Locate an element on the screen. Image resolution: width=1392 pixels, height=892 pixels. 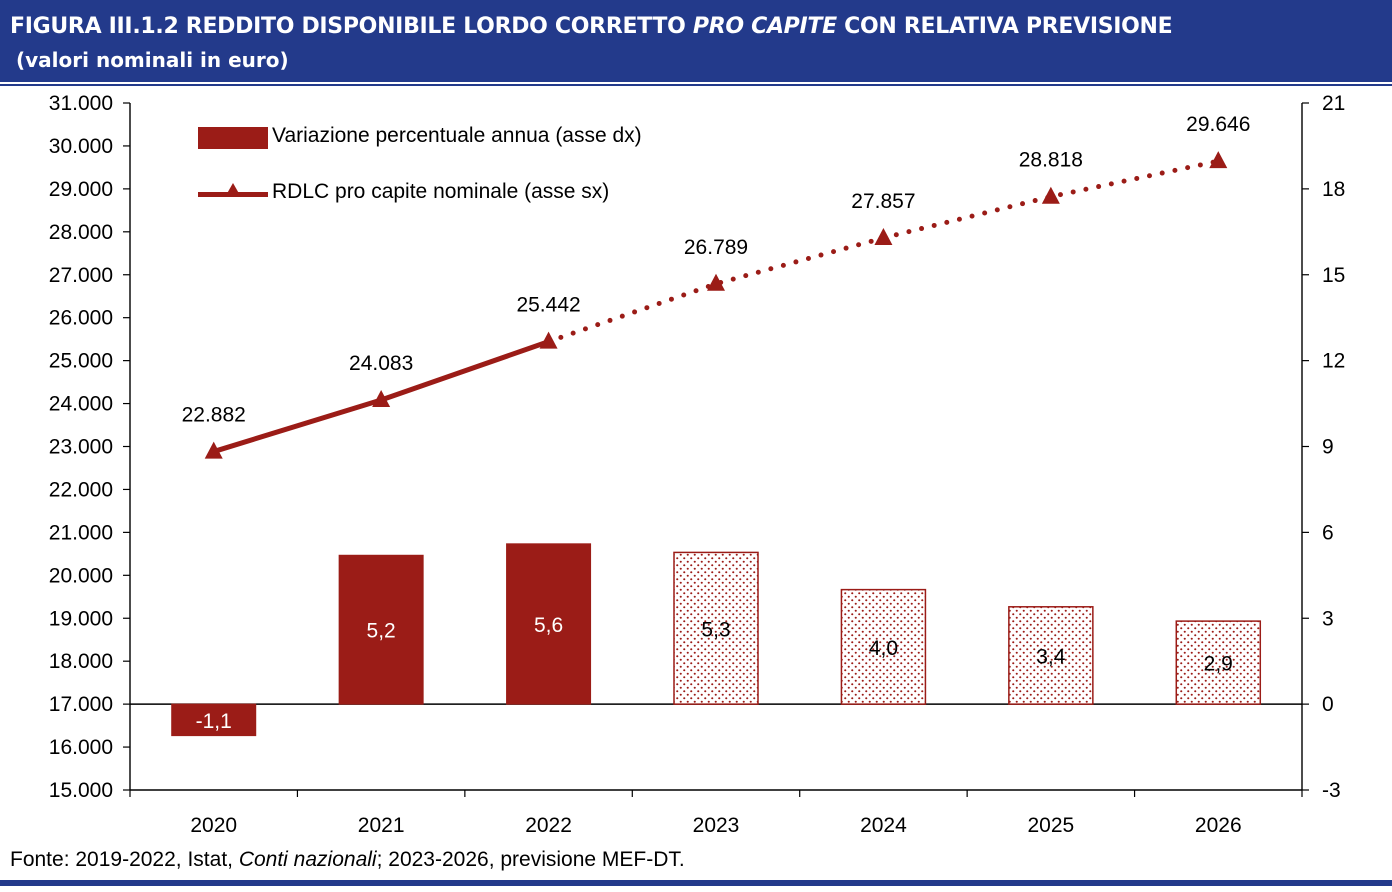
bar-value-label: 5,2 is located at coordinates (381, 631).